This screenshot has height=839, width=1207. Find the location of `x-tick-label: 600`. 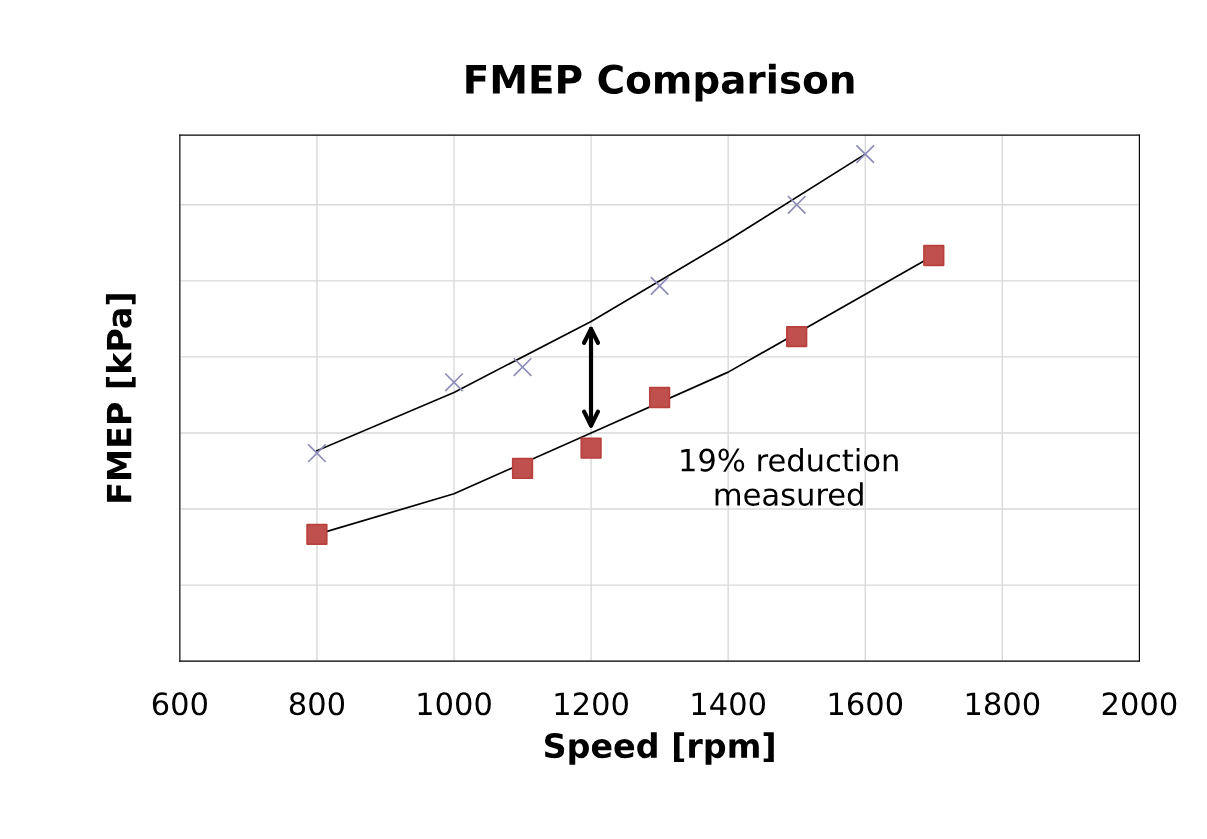

x-tick-label: 600 is located at coordinates (179, 704).